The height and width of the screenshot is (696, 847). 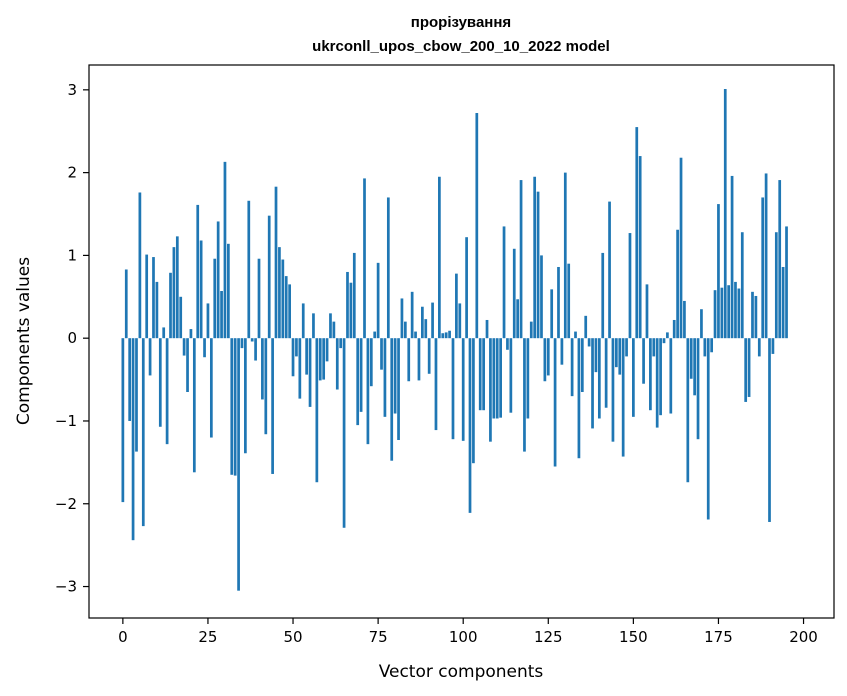 What do you see at coordinates (378, 637) in the screenshot?
I see `x-tick-label: 75` at bounding box center [378, 637].